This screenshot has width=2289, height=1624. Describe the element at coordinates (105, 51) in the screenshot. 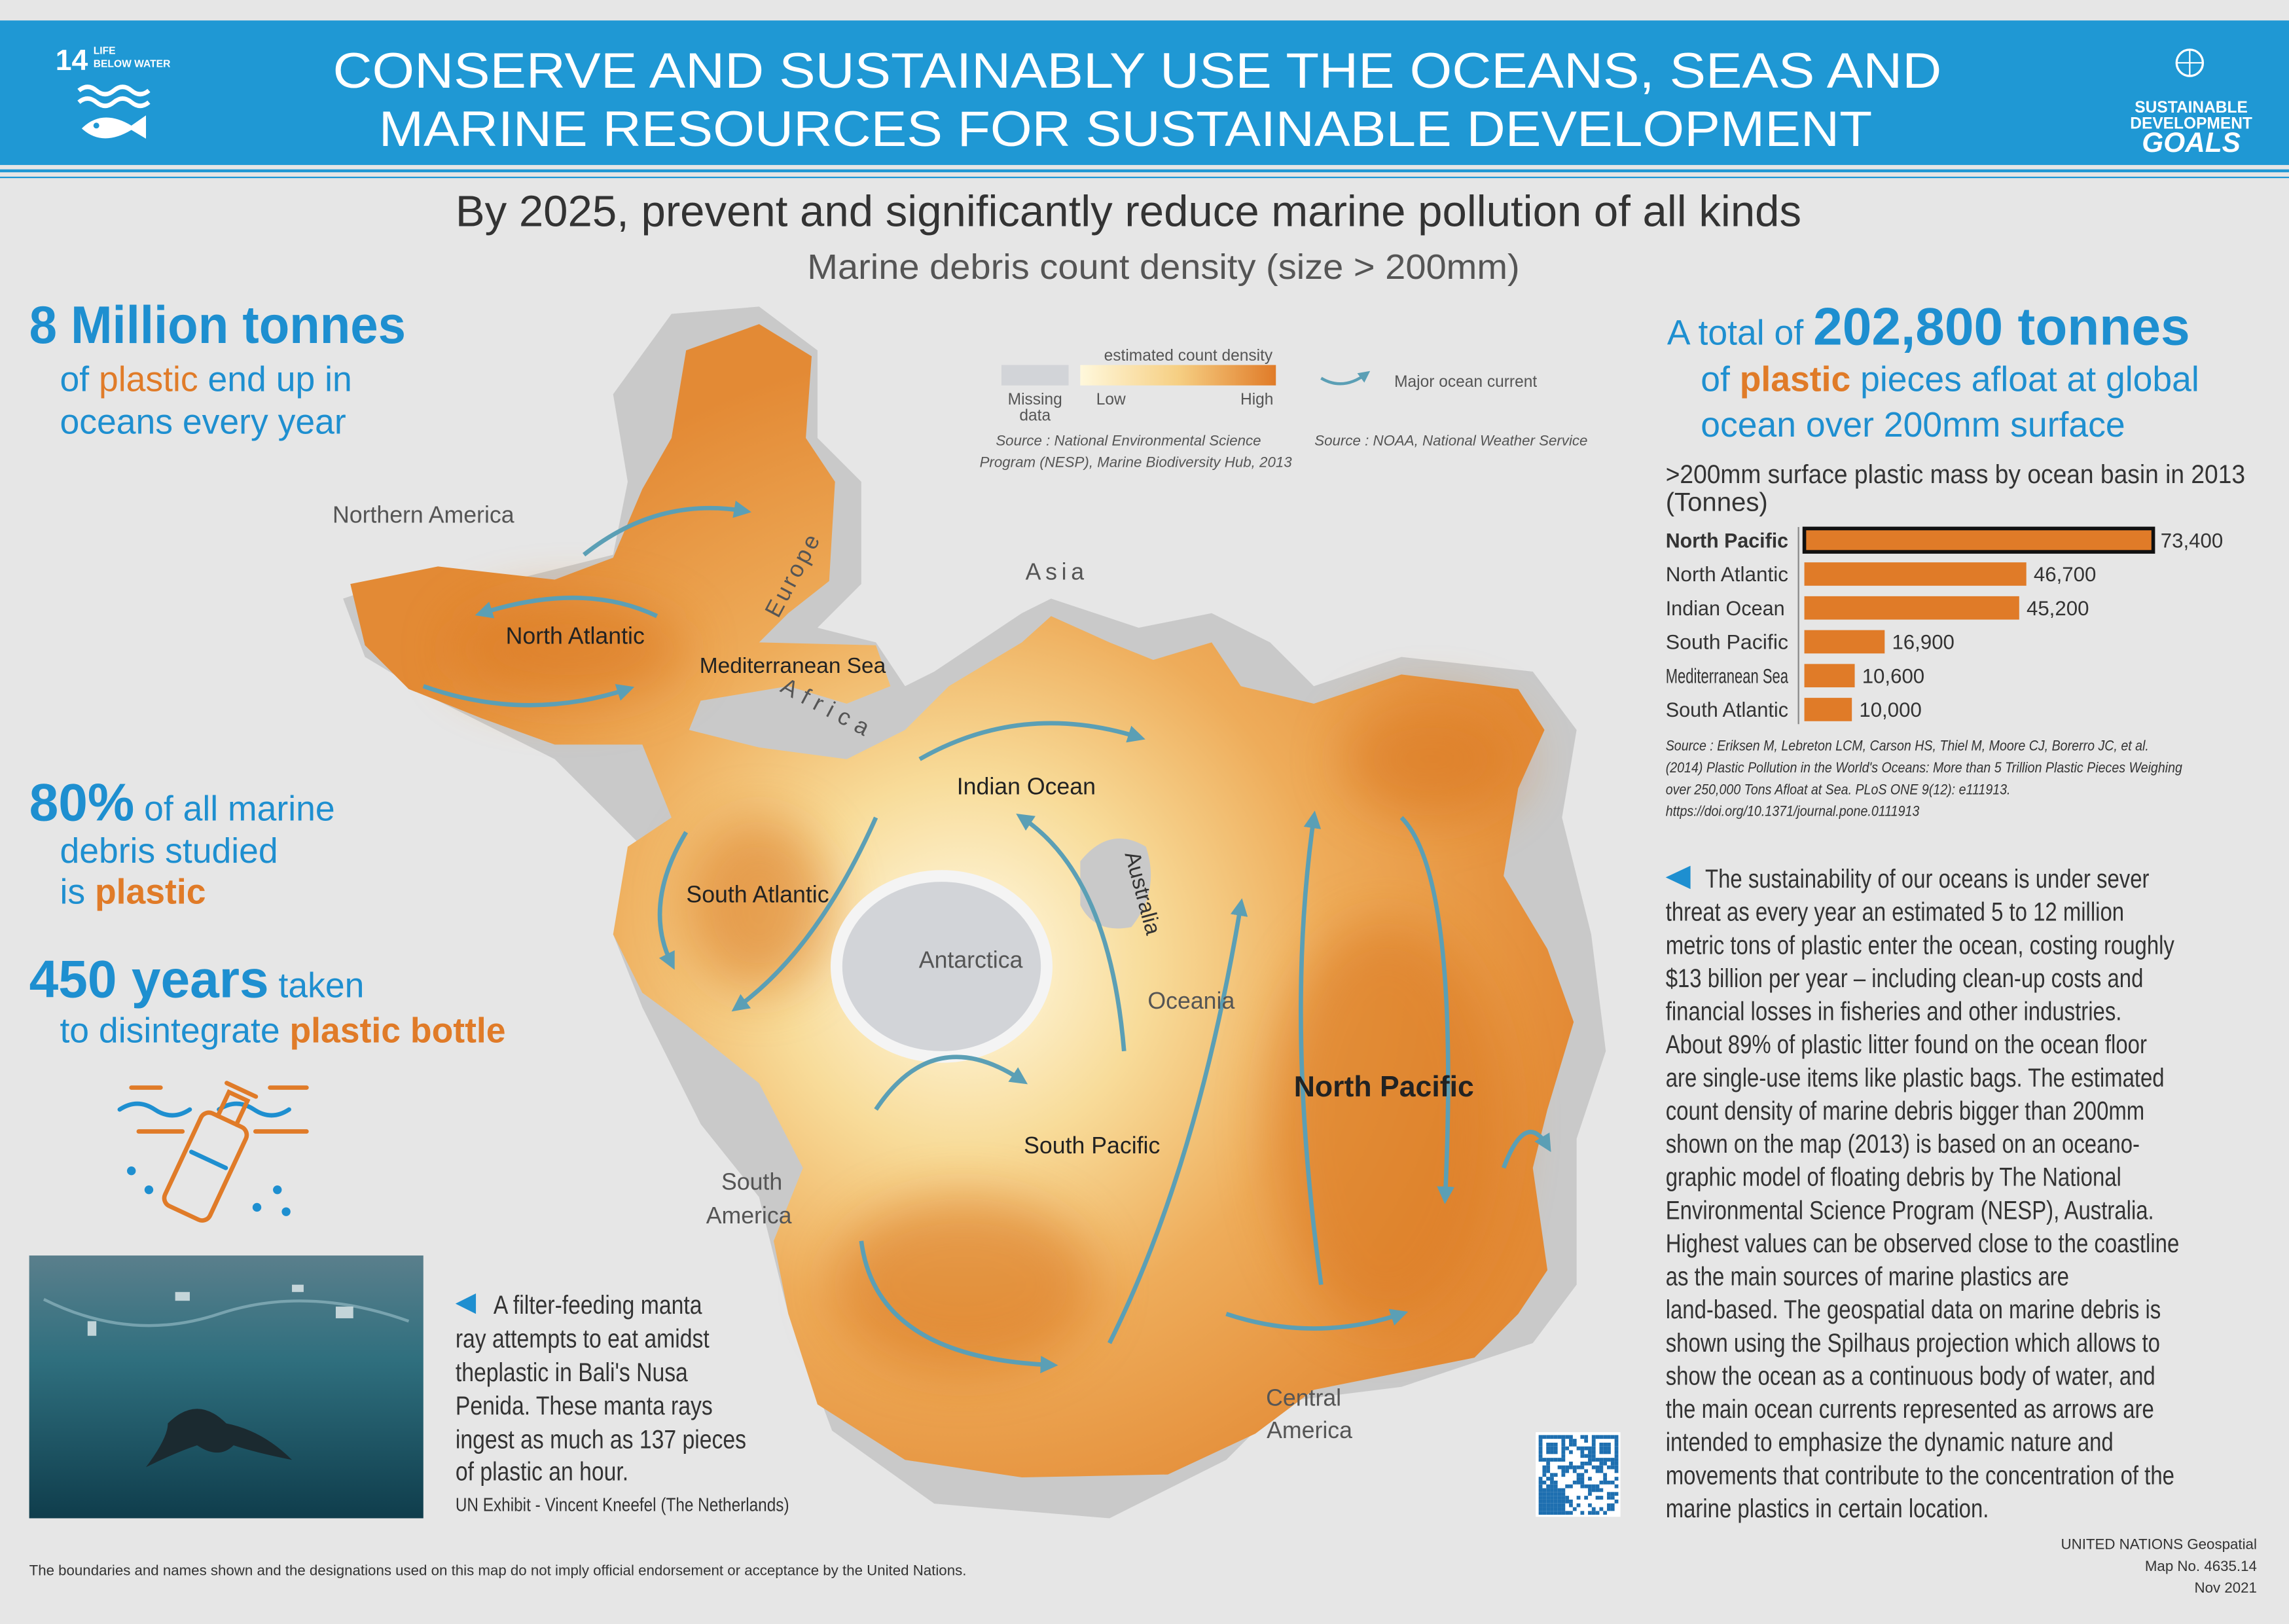

I see `goal-name: LIFE` at that location.